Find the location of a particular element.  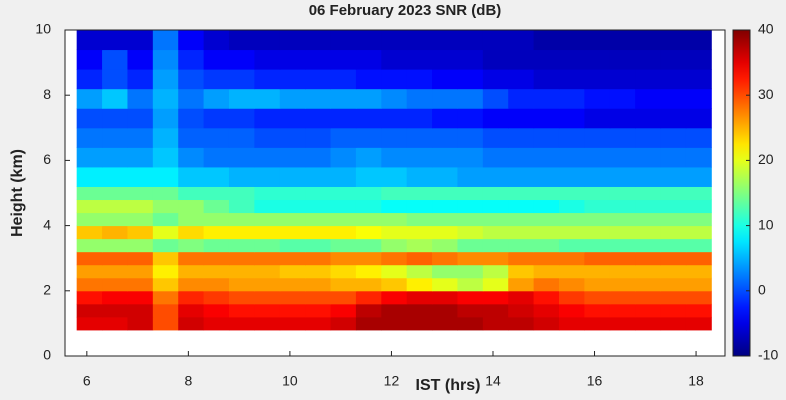

y-tick-label: 2 is located at coordinates (47, 290).